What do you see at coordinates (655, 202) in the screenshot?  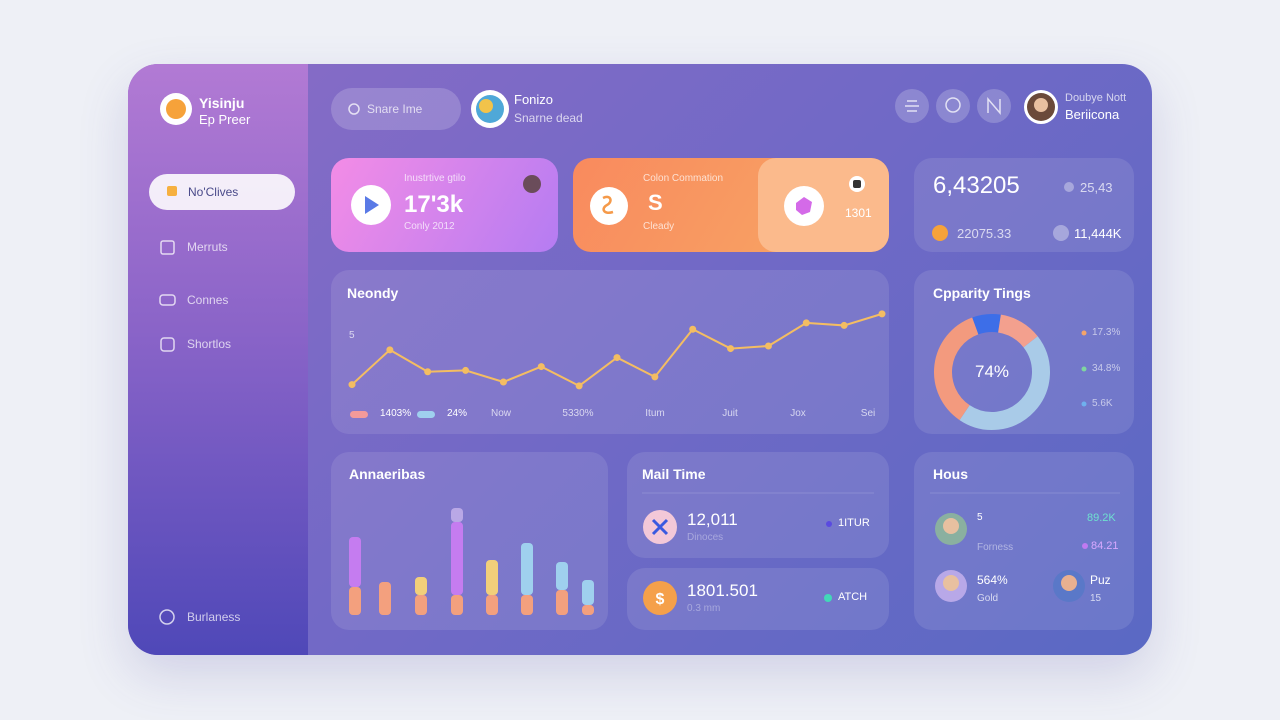 I see `card-value: S` at bounding box center [655, 202].